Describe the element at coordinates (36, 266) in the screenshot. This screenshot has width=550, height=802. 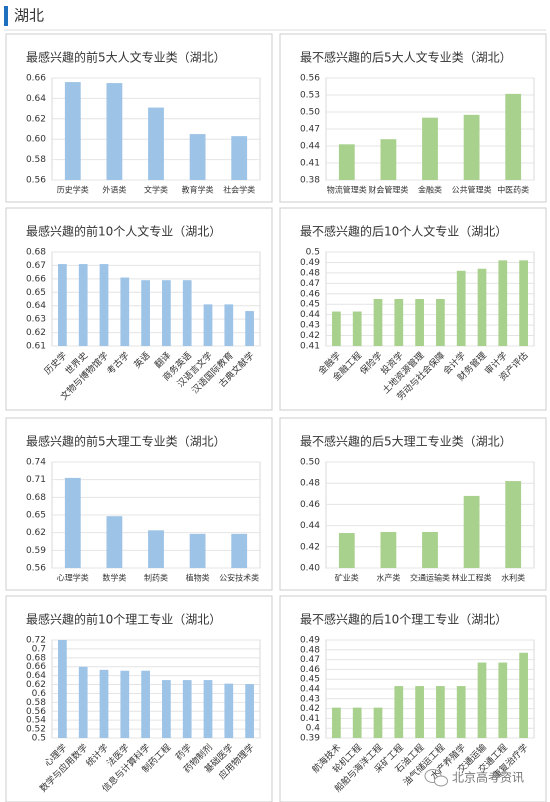
I see `y-tick-label: 0.67` at that location.